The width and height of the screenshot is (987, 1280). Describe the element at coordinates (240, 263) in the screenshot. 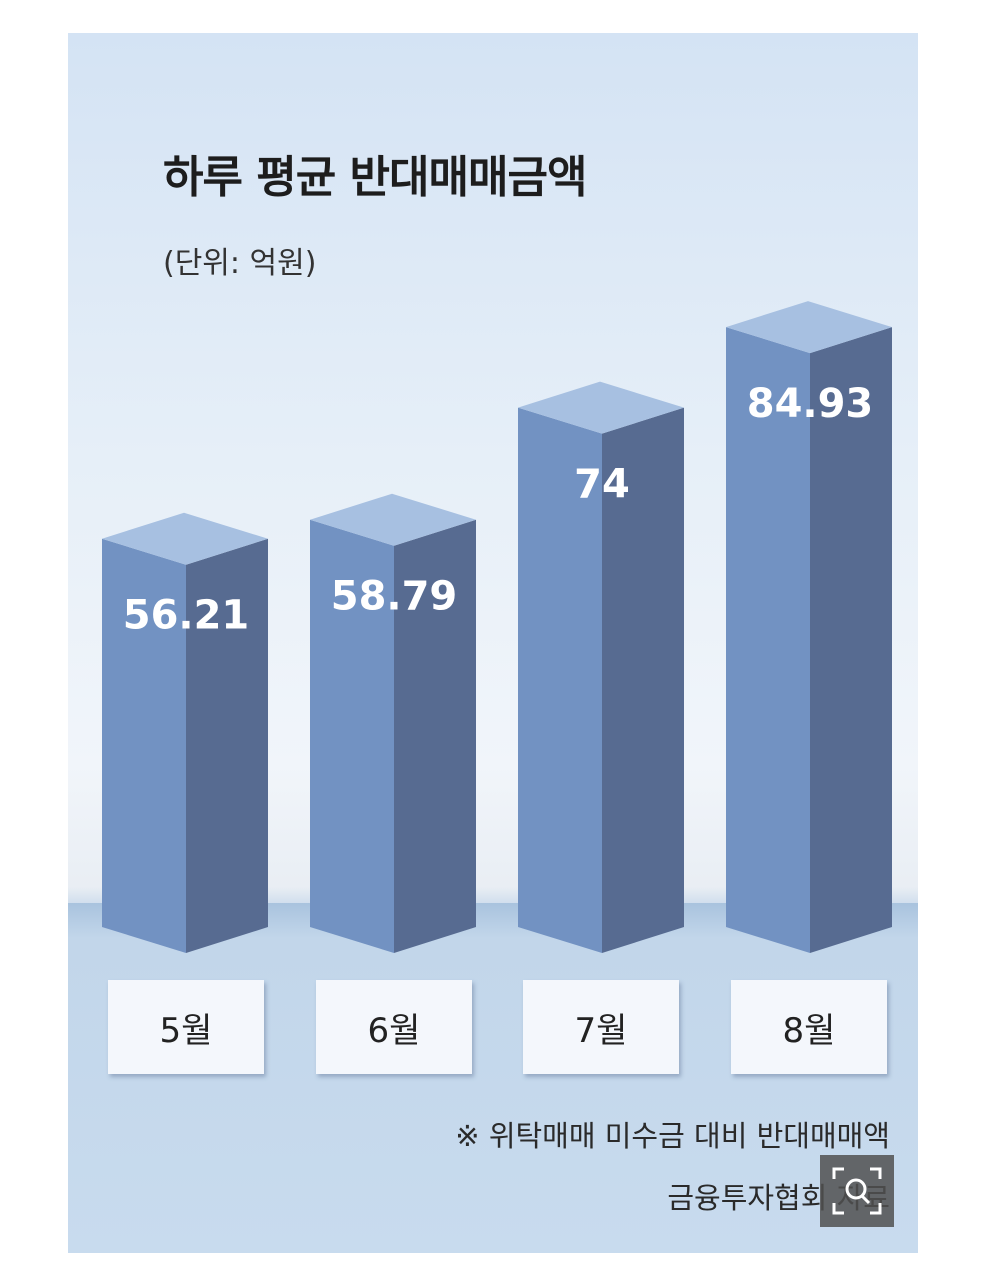

I see `chart-unit: (단위: 억원)` at that location.